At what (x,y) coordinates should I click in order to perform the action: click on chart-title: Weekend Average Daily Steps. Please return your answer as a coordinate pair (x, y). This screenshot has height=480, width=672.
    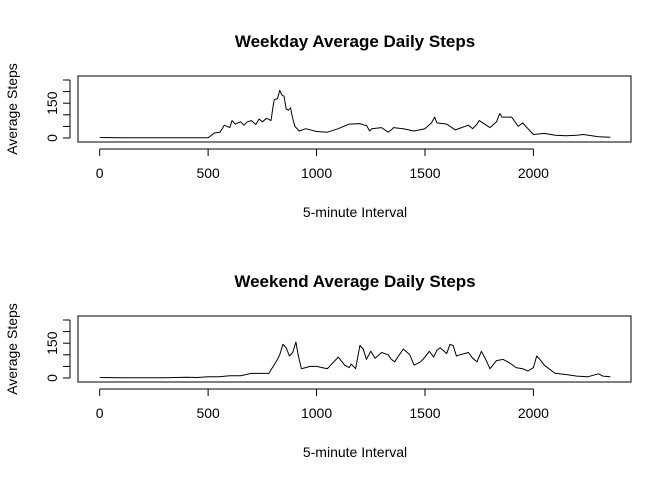
    Looking at the image, I should click on (354, 281).